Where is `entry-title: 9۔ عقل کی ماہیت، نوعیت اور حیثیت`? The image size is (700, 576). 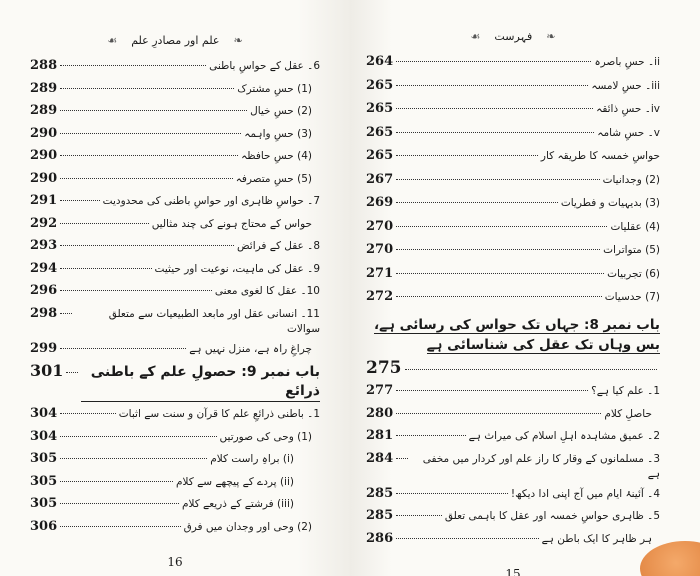 entry-title: 9۔ عقل کی ماہیت، نوعیت اور حیثیت is located at coordinates (237, 268).